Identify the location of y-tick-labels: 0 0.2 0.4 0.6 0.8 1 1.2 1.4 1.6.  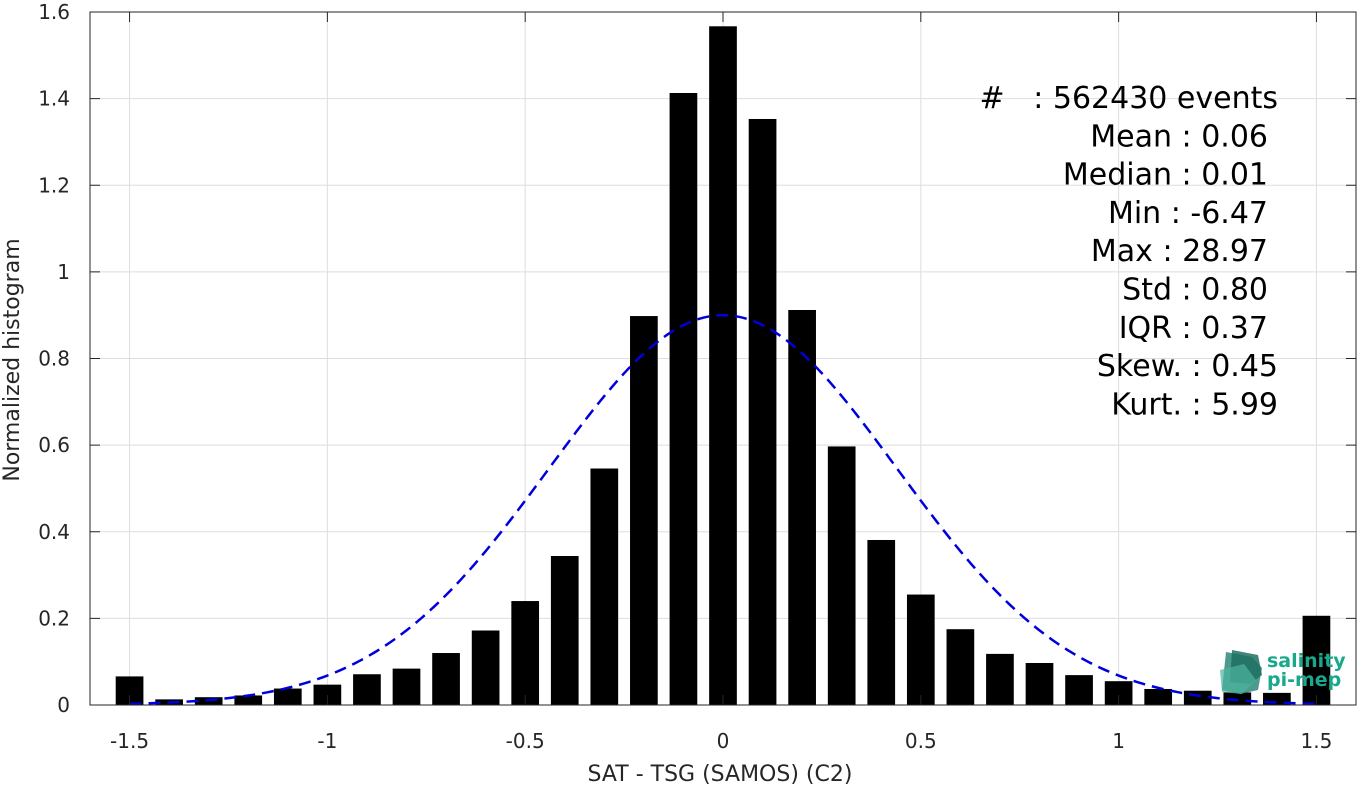
(54, 358).